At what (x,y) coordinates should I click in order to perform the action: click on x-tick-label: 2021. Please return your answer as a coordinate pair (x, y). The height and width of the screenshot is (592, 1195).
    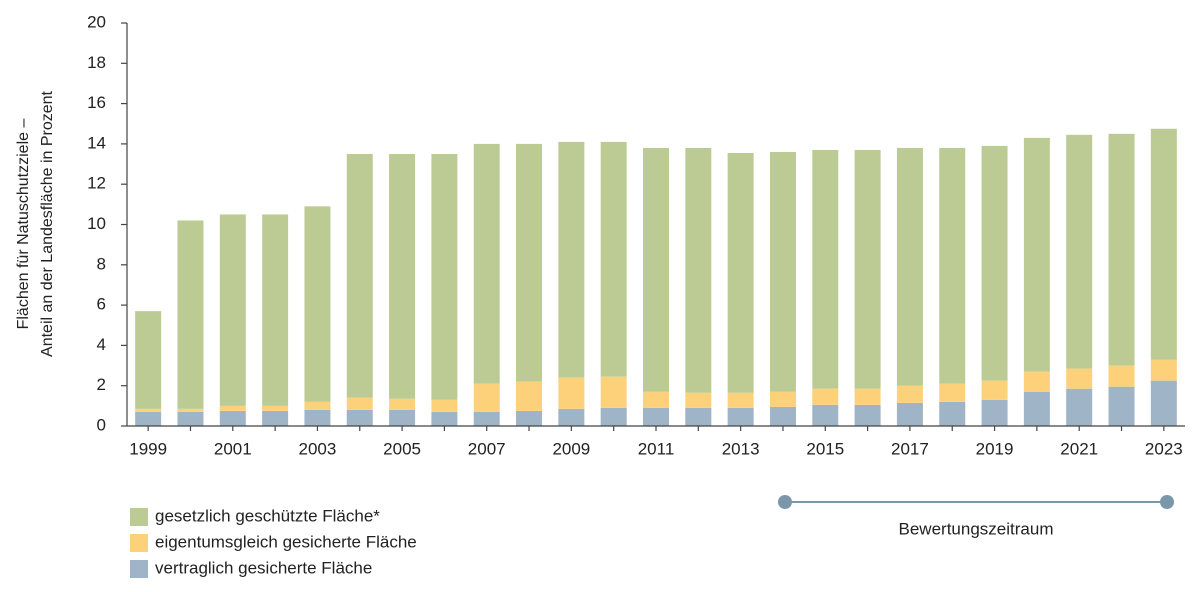
    Looking at the image, I should click on (1079, 448).